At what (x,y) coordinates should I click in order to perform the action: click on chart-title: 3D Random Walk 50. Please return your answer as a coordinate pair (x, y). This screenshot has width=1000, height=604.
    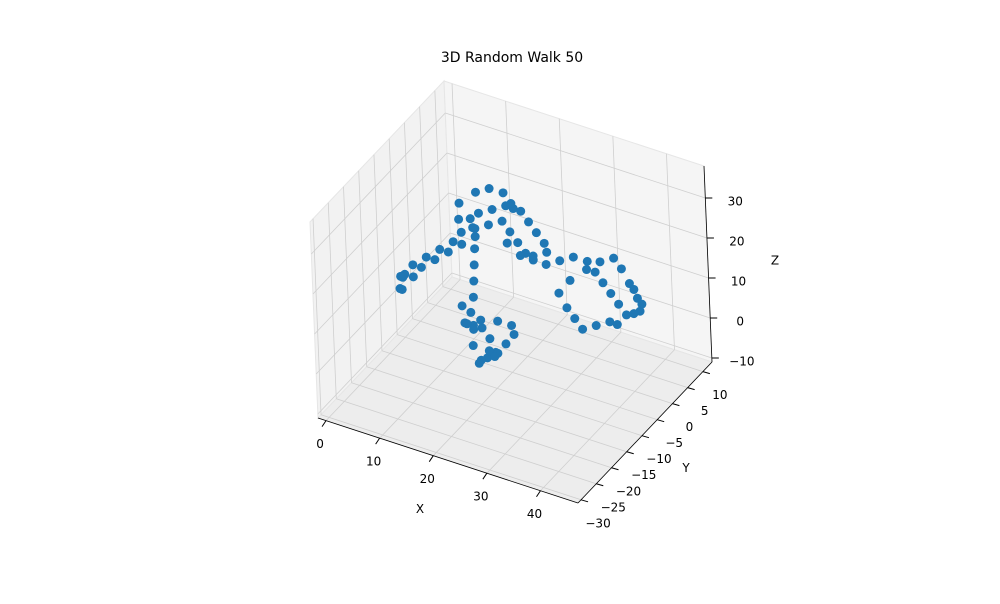
    Looking at the image, I should click on (512, 58).